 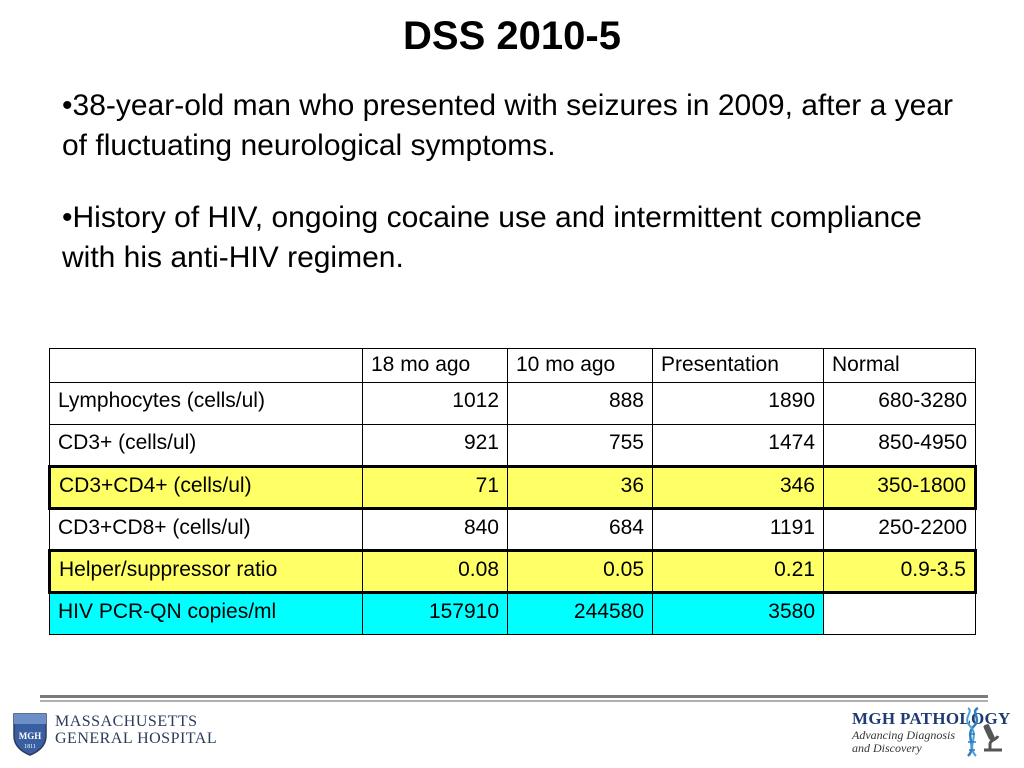 I want to click on table-cell: 888, so click(x=580, y=403).